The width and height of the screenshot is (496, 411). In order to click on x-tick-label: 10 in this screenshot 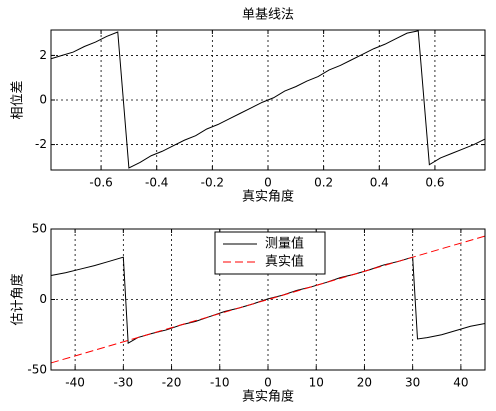, I will do `click(316, 383)`.